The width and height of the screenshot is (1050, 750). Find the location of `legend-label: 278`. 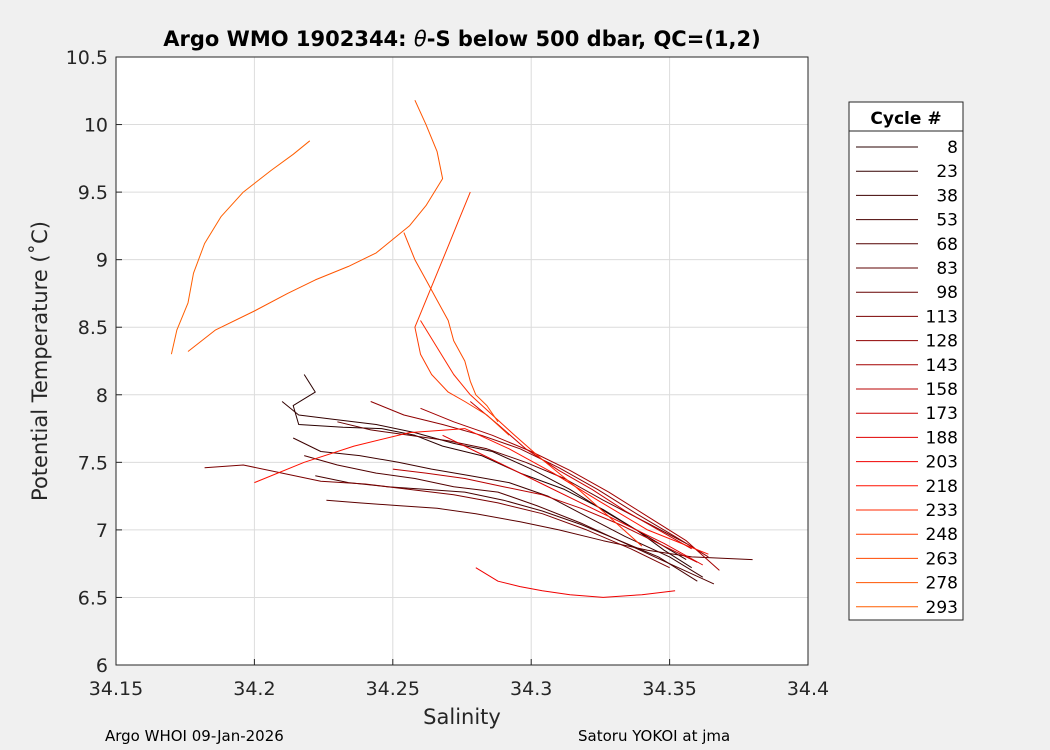

legend-label: 278 is located at coordinates (942, 584).